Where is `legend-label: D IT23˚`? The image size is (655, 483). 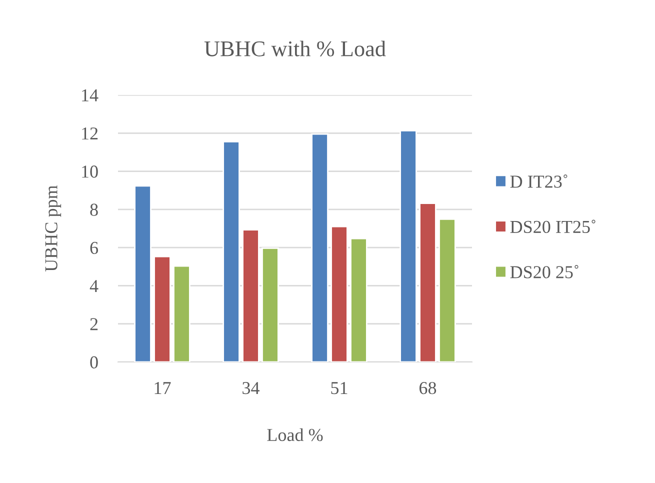 legend-label: D IT23˚ is located at coordinates (539, 181).